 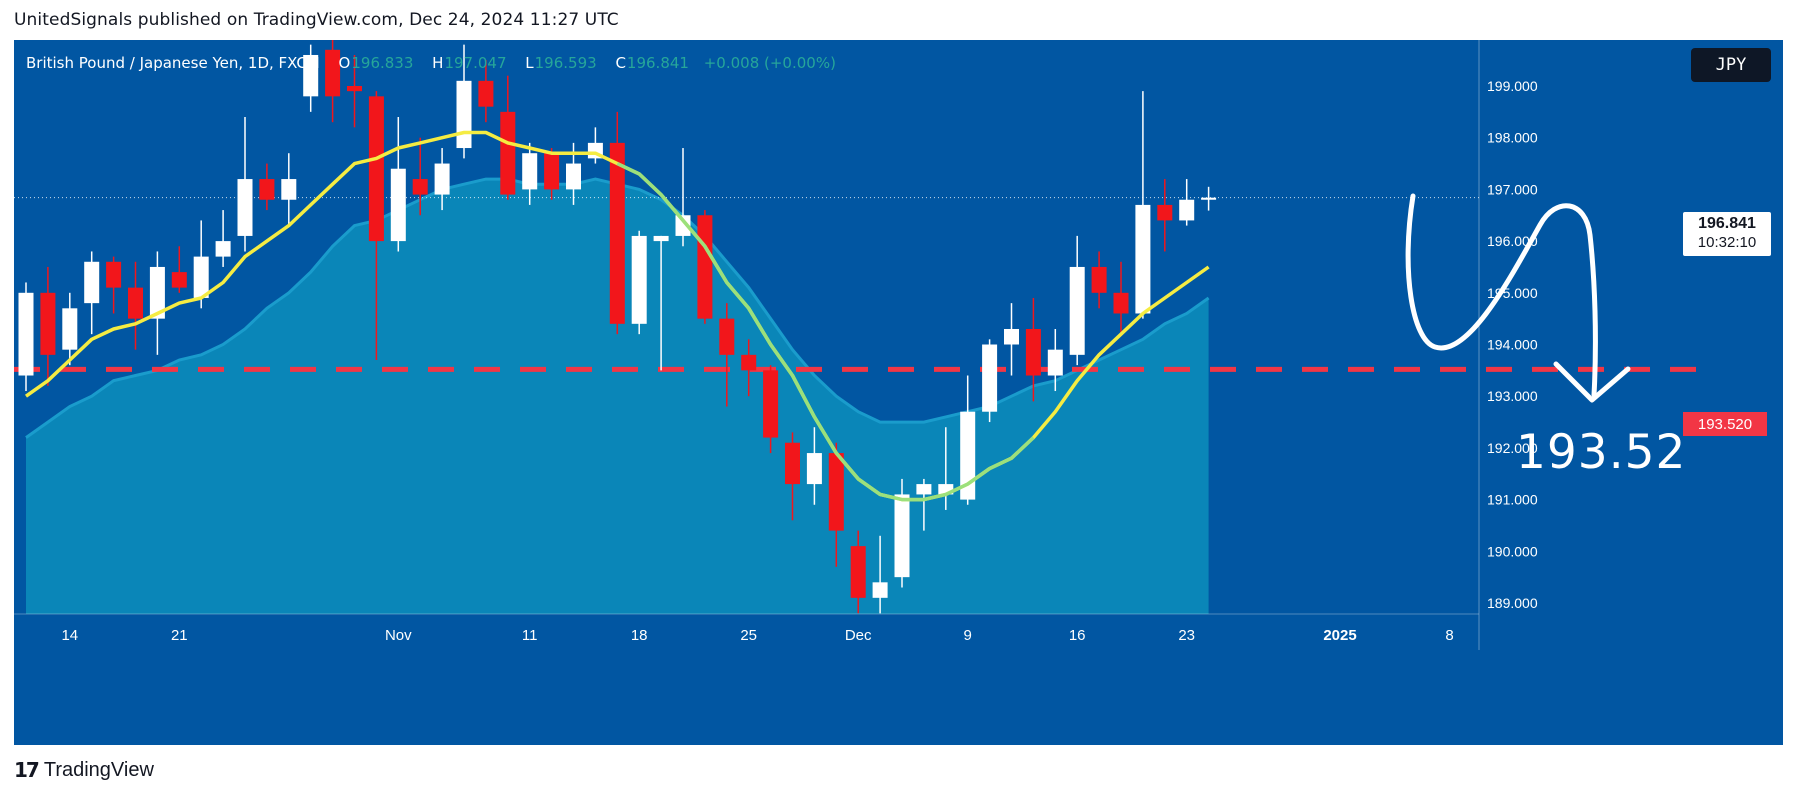 What do you see at coordinates (657, 63) in the screenshot?
I see `close-value: 196.841` at bounding box center [657, 63].